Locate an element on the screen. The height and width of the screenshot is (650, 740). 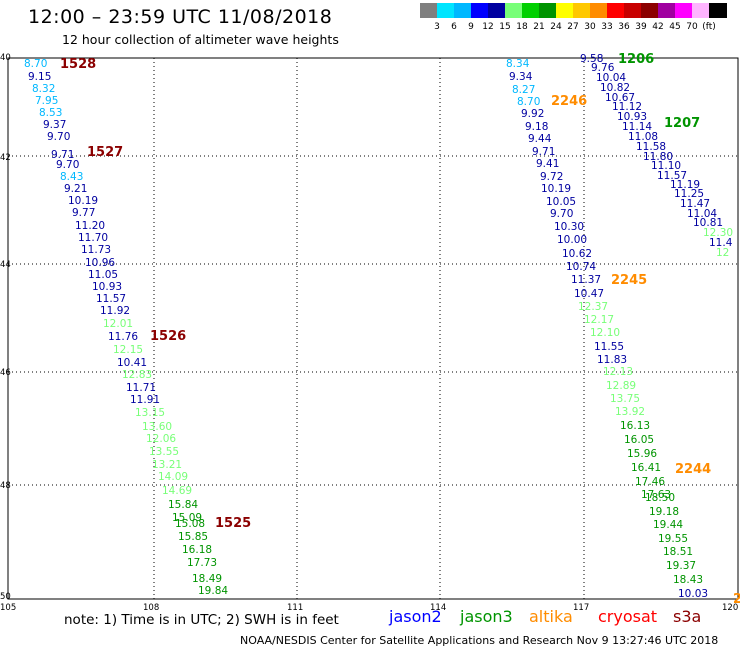
track-label: 2244 is located at coordinates (693, 469).